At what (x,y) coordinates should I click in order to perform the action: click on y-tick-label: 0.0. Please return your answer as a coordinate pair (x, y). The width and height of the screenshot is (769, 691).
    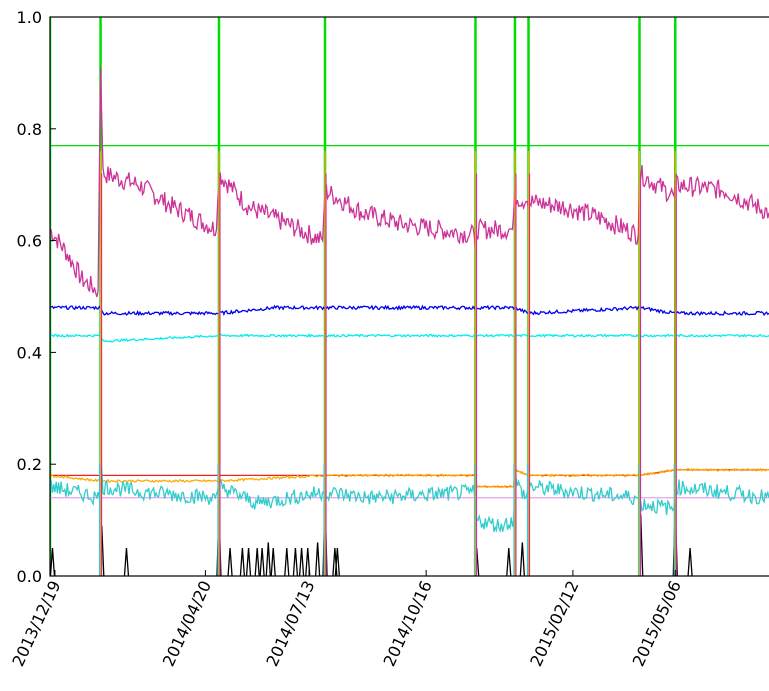
    Looking at the image, I should click on (29, 576).